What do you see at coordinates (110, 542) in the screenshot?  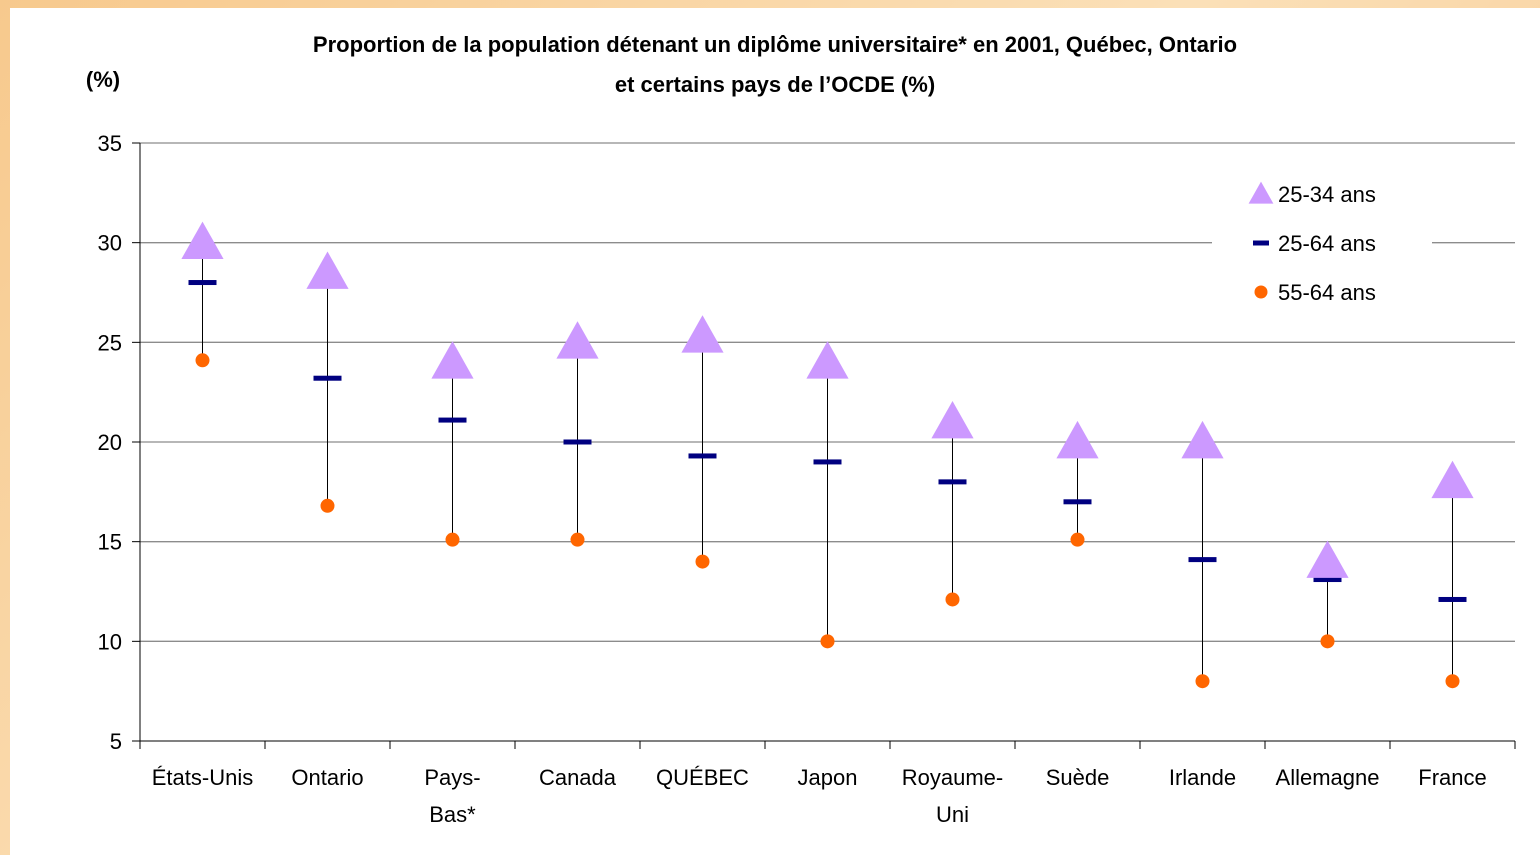 I see `y-tick-label: 15` at bounding box center [110, 542].